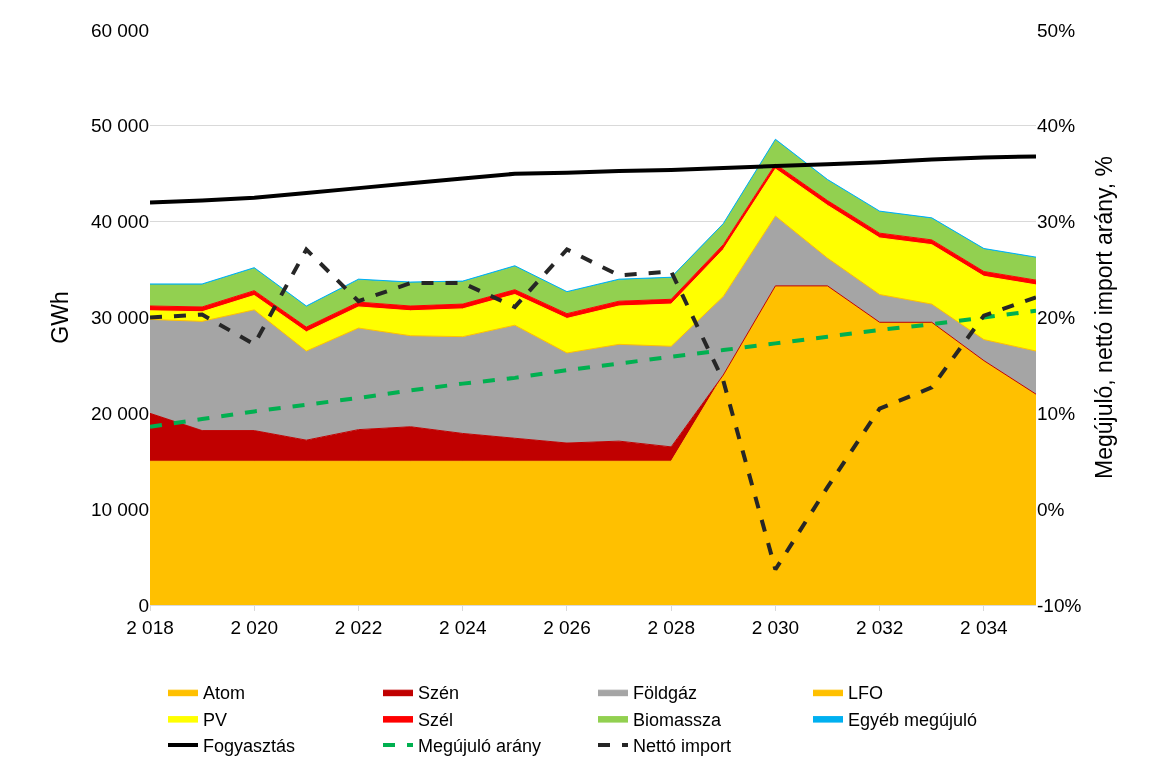 The image size is (1176, 776). What do you see at coordinates (224, 693) in the screenshot?
I see `legend-label: Atom` at bounding box center [224, 693].